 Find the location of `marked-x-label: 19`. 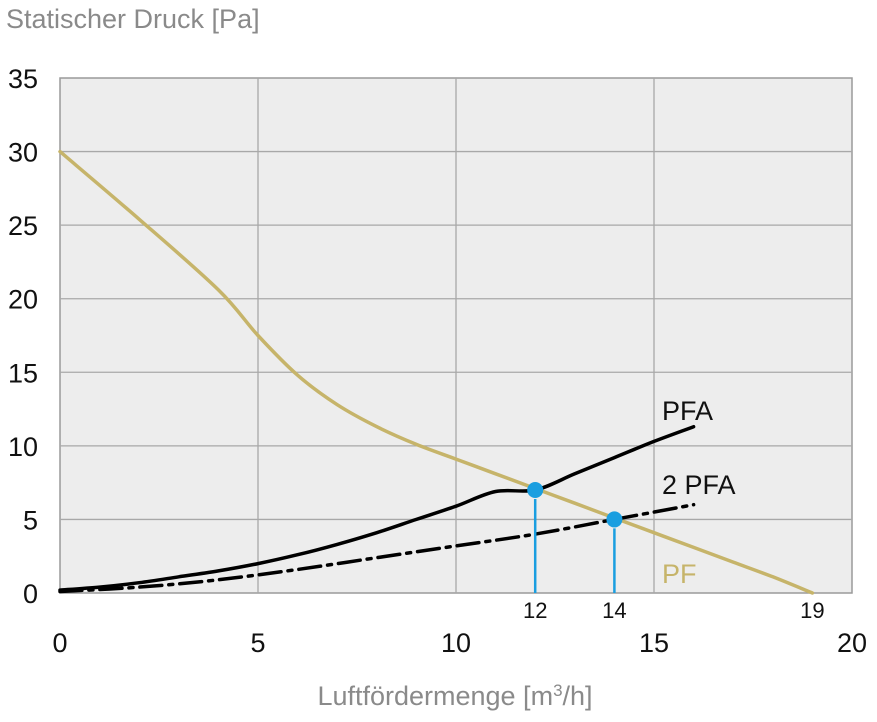

marked-x-label: 19 is located at coordinates (812, 610).